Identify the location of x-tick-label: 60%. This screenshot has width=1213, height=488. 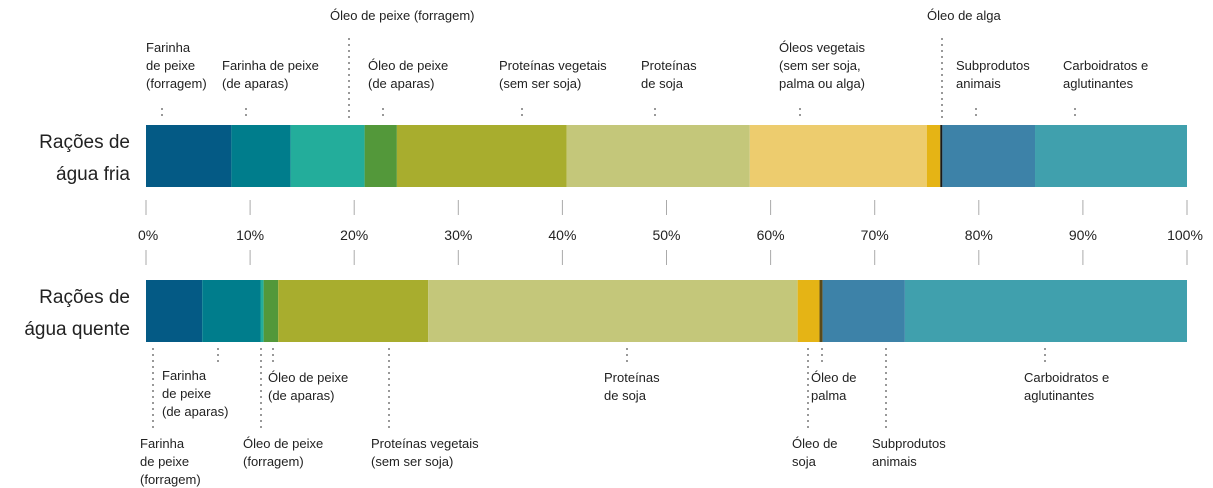
(771, 235).